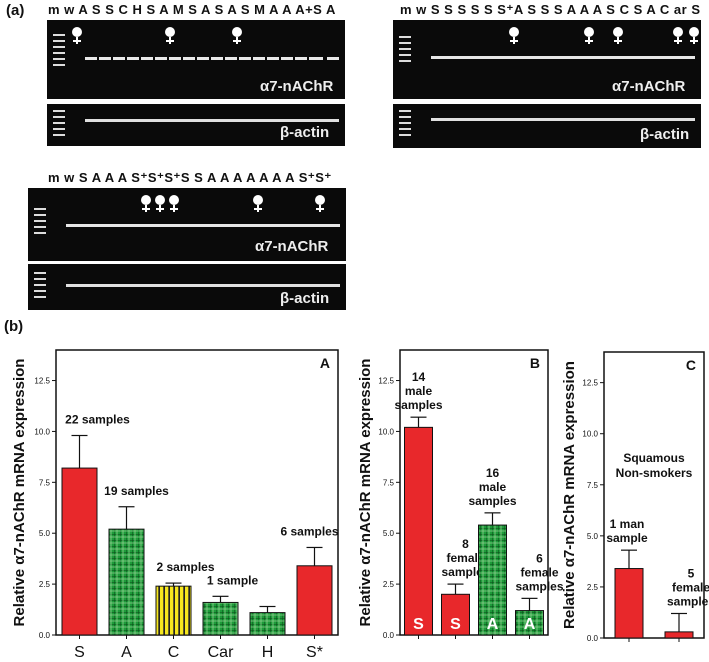 This screenshot has height=662, width=709. Describe the element at coordinates (79, 652) in the screenshot. I see `x-tick-label: S` at that location.